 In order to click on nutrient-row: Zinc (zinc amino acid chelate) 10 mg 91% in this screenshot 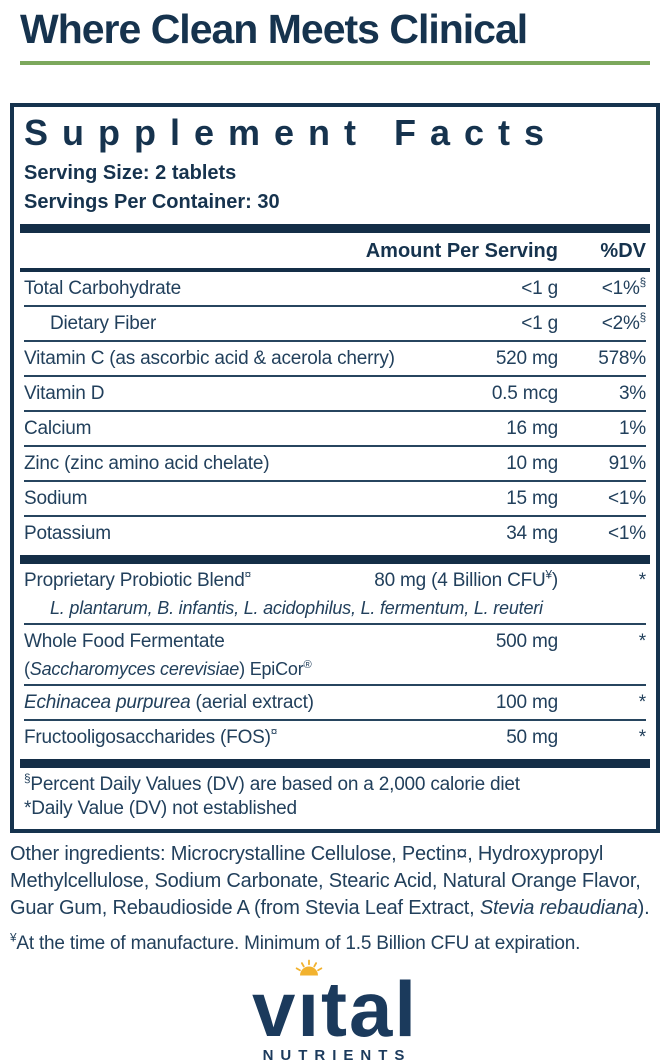, I will do `click(335, 464)`.